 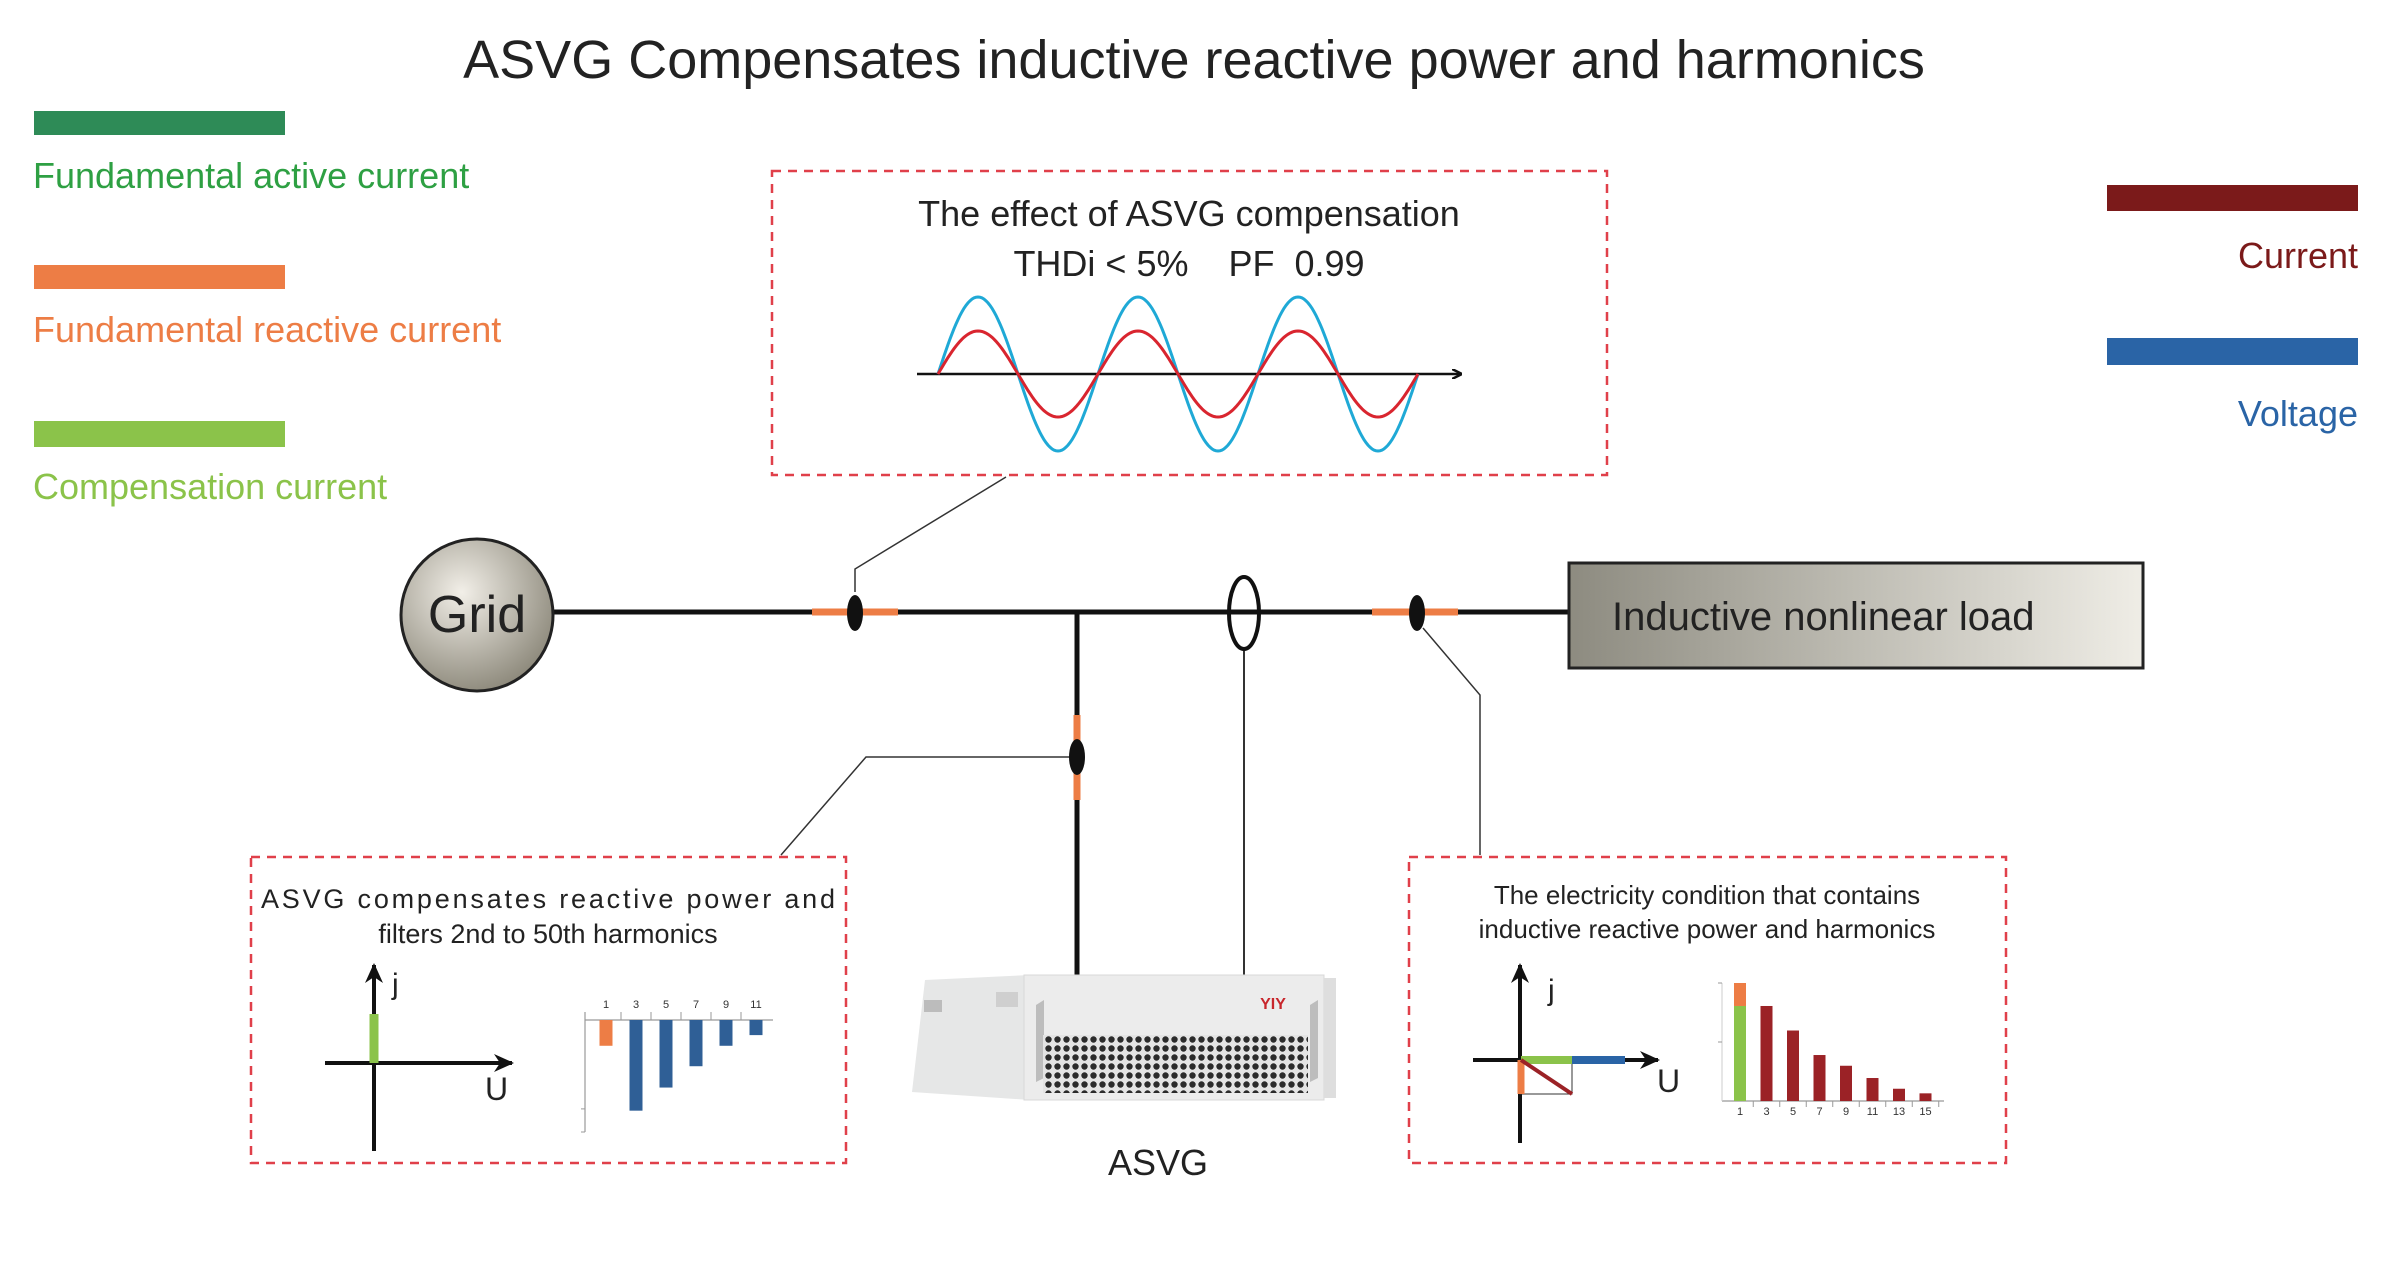 I want to click on legend-swatch-reactive, so click(x=159, y=277).